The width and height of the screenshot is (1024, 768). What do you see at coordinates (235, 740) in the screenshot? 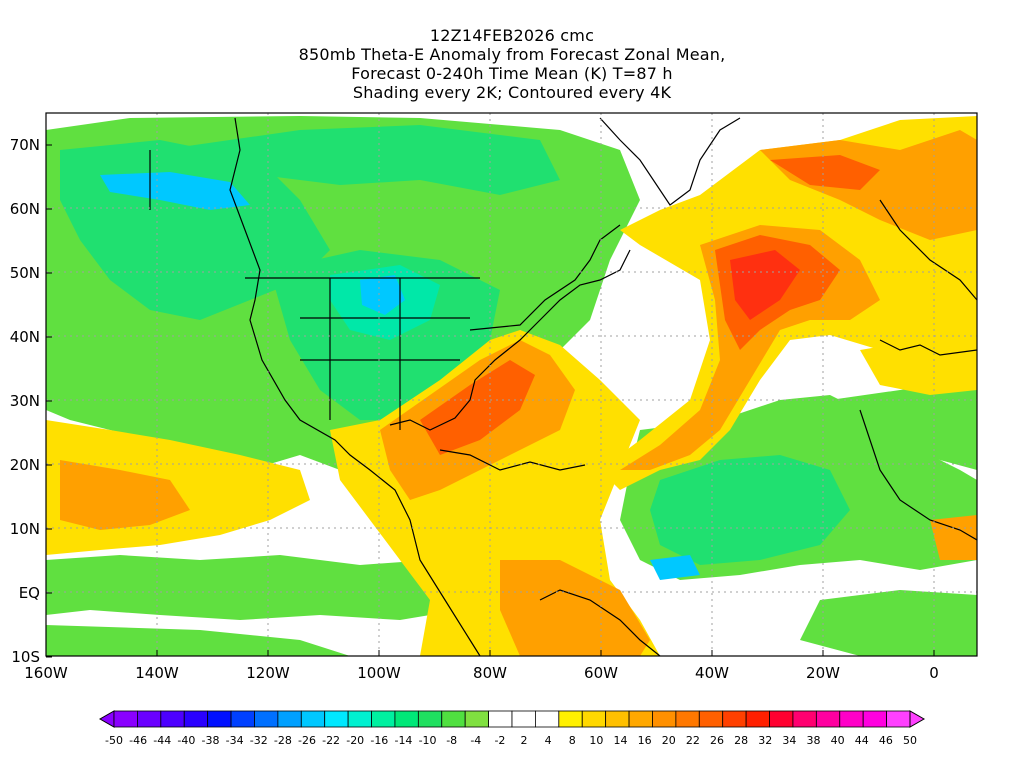
I see `colorbar-label: -34` at bounding box center [235, 740].